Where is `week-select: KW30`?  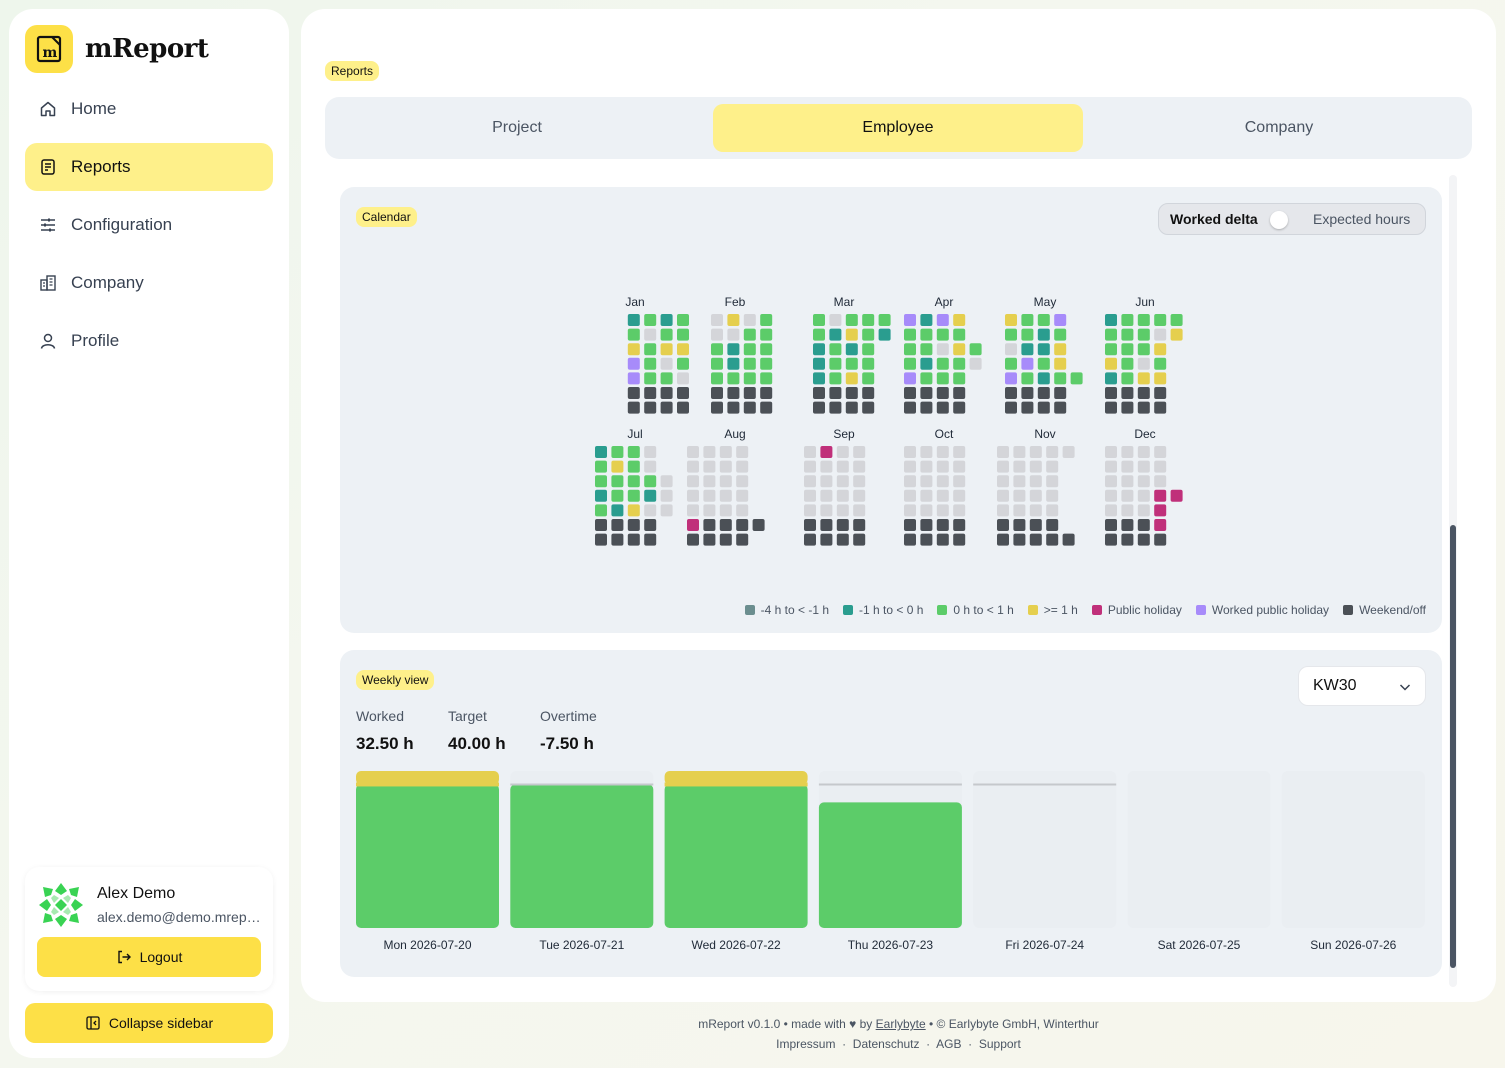
week-select: KW30 is located at coordinates (1362, 686).